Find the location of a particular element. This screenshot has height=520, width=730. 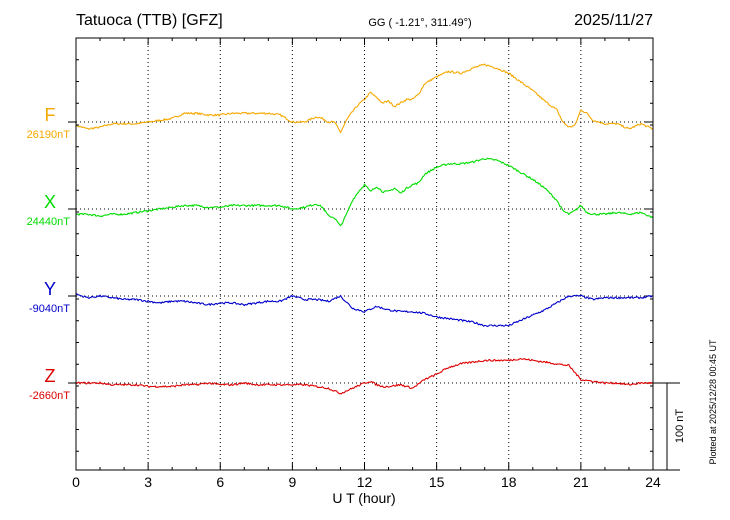

series-line-f is located at coordinates (364, 98).